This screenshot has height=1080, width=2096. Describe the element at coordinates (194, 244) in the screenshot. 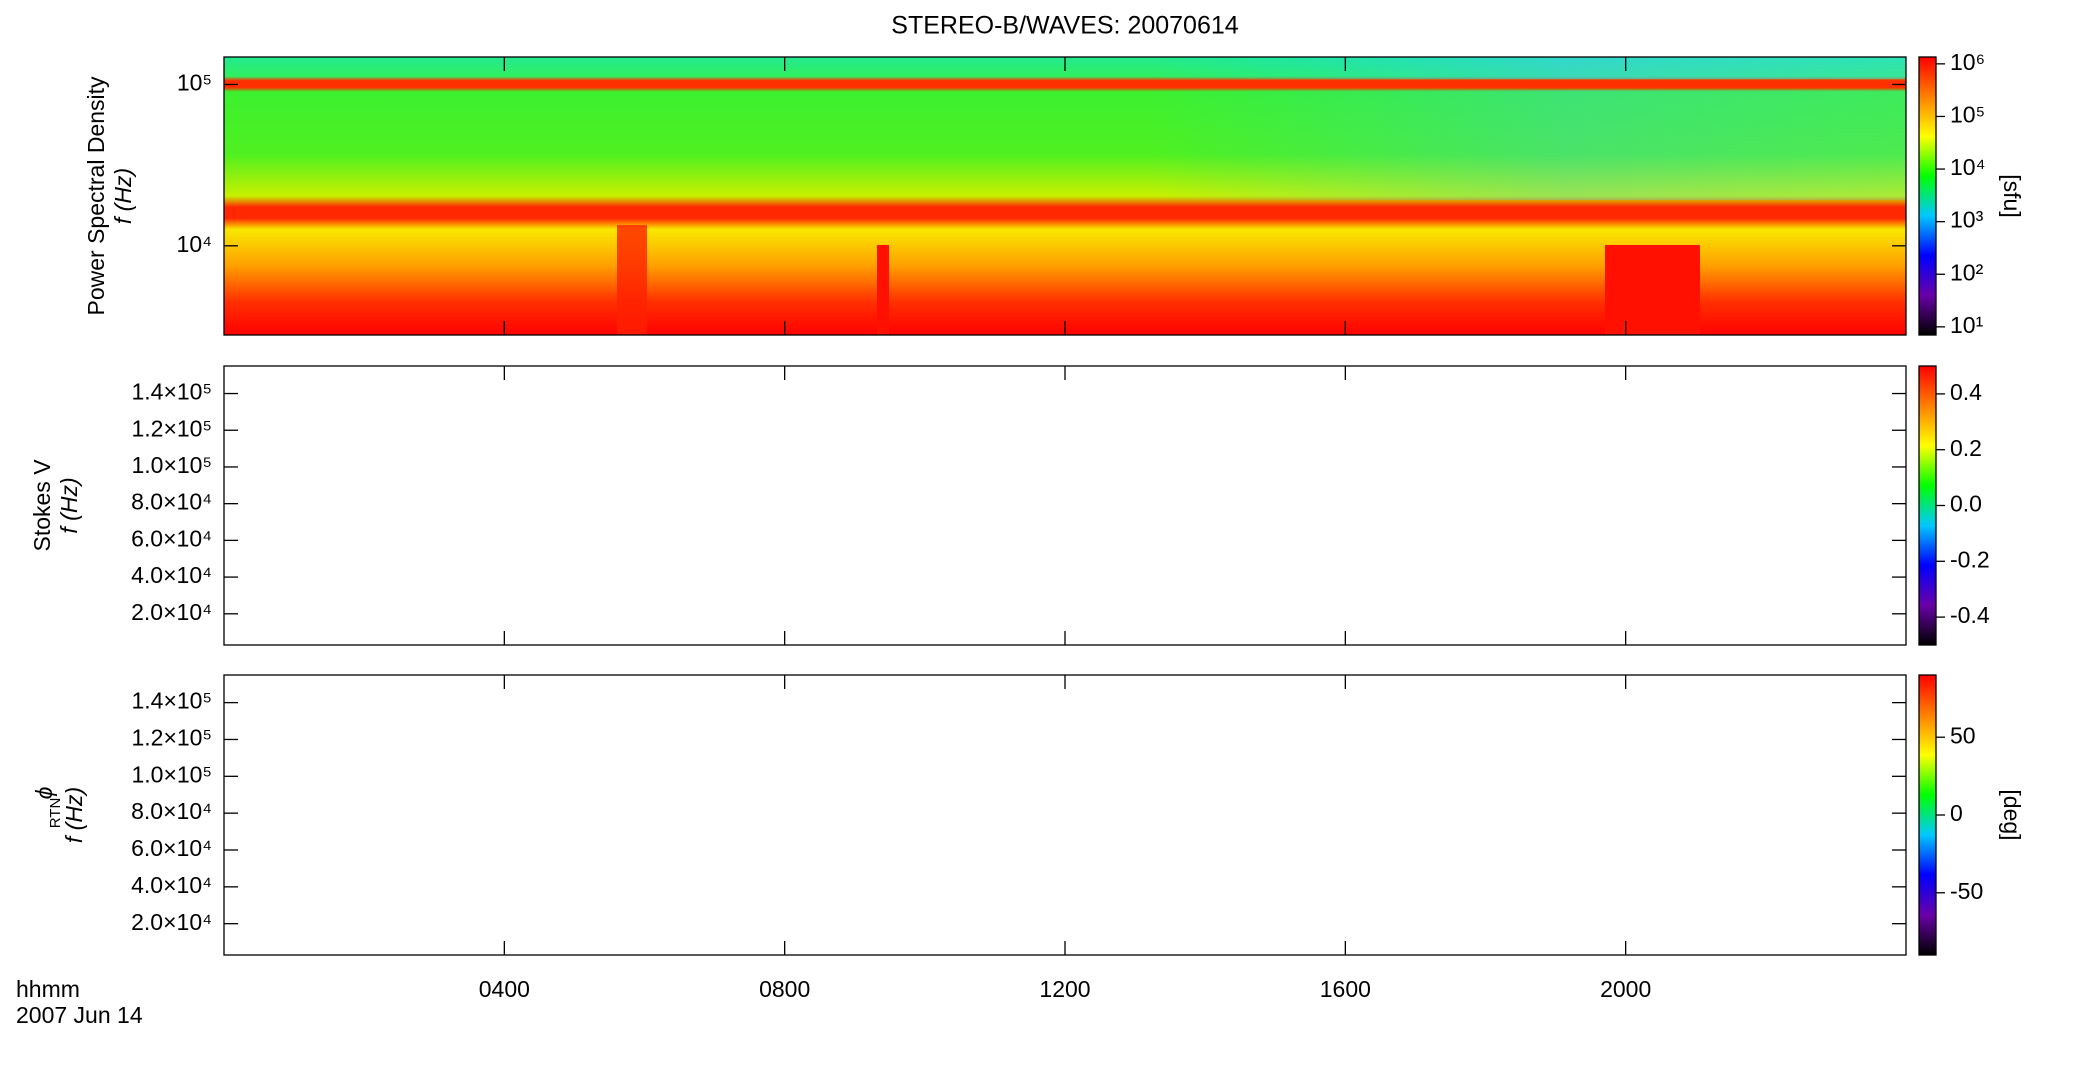

I see `y-tick-label: 10⁴` at that location.